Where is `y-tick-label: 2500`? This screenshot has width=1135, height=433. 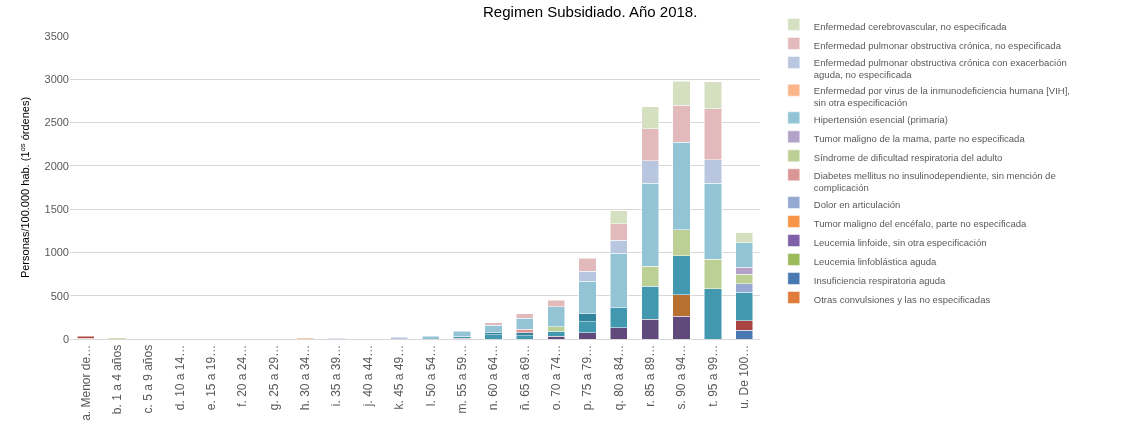 y-tick-label: 2500 is located at coordinates (56, 122).